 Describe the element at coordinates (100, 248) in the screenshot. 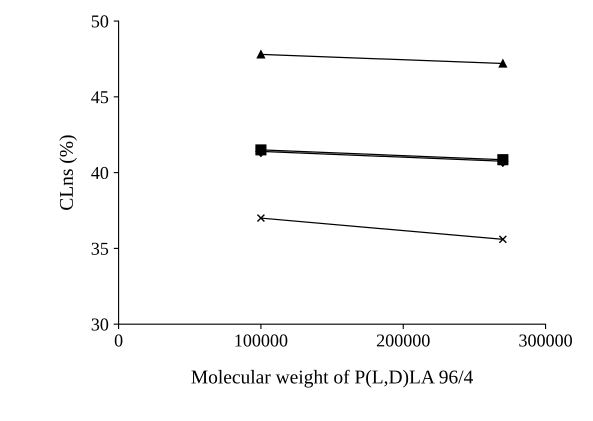

I see `y-tick-label: 35` at that location.